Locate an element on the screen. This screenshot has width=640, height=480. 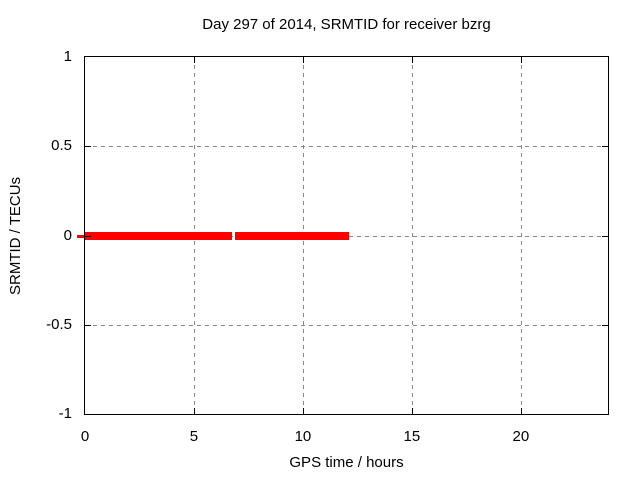
x-axis-label: GPS time / hours is located at coordinates (346, 462).